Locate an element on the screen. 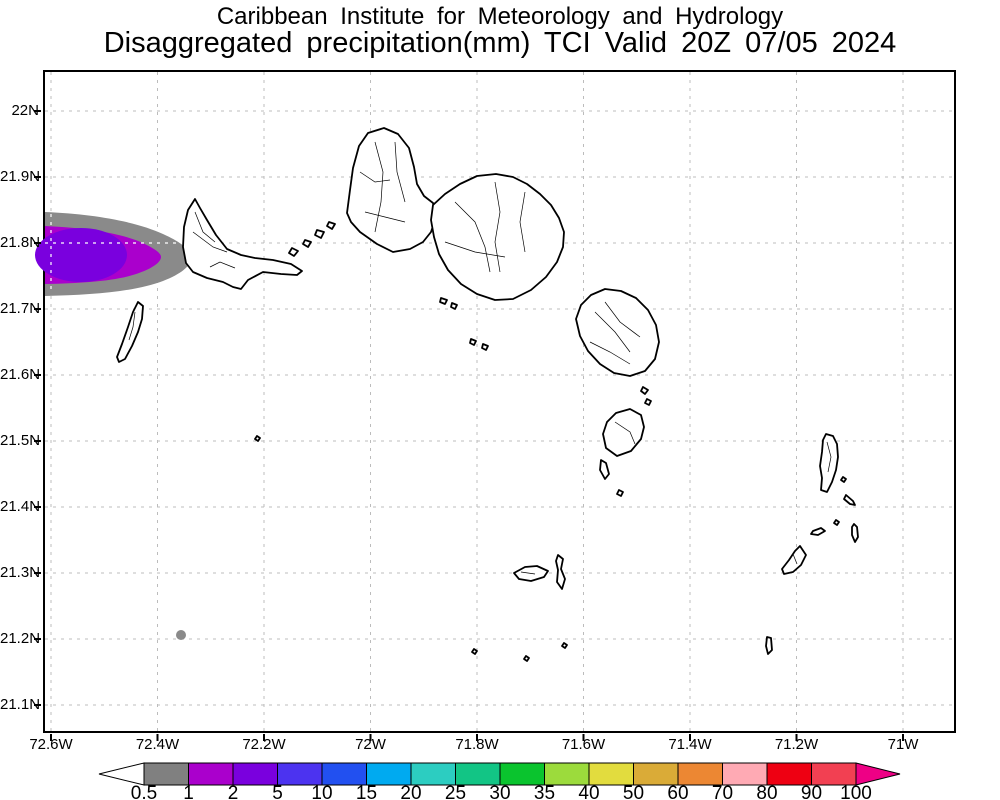 This screenshot has height=800, width=1000. colorbar-tick-label: 60 is located at coordinates (677, 791).